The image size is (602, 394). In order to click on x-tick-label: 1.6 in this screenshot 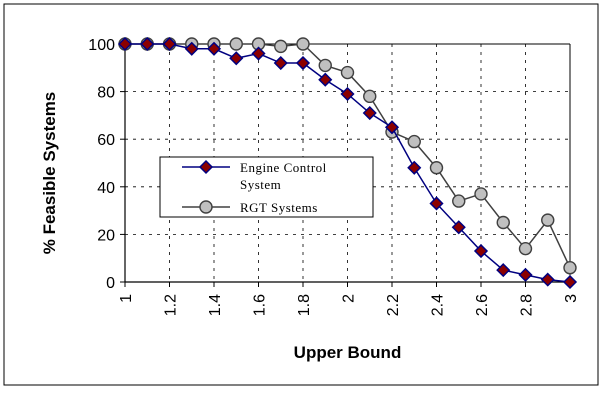, I will do `click(260, 305)`.